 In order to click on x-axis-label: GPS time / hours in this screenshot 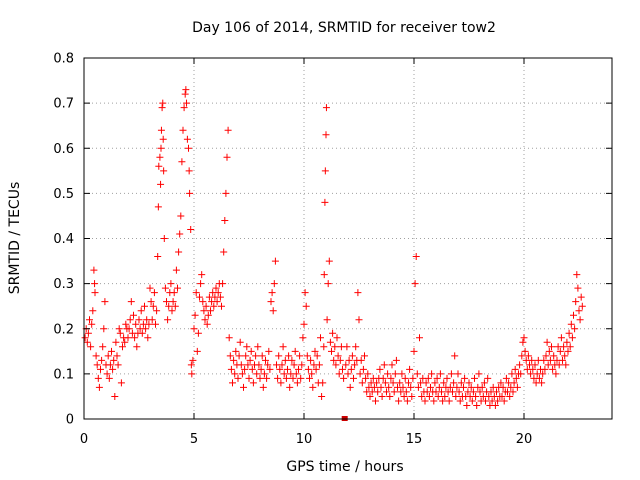, I will do `click(344, 467)`.